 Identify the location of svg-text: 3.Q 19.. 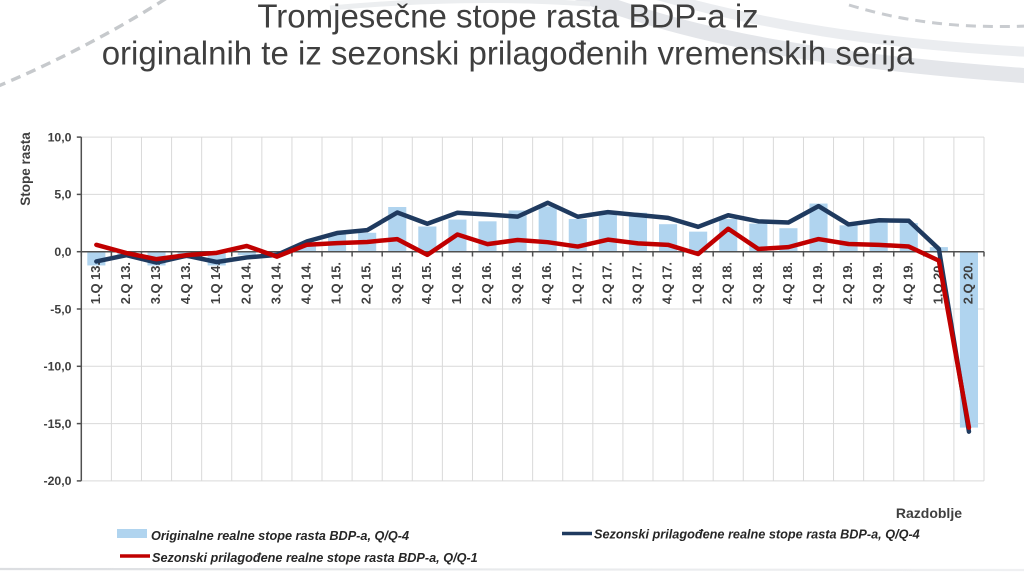
(877, 283).